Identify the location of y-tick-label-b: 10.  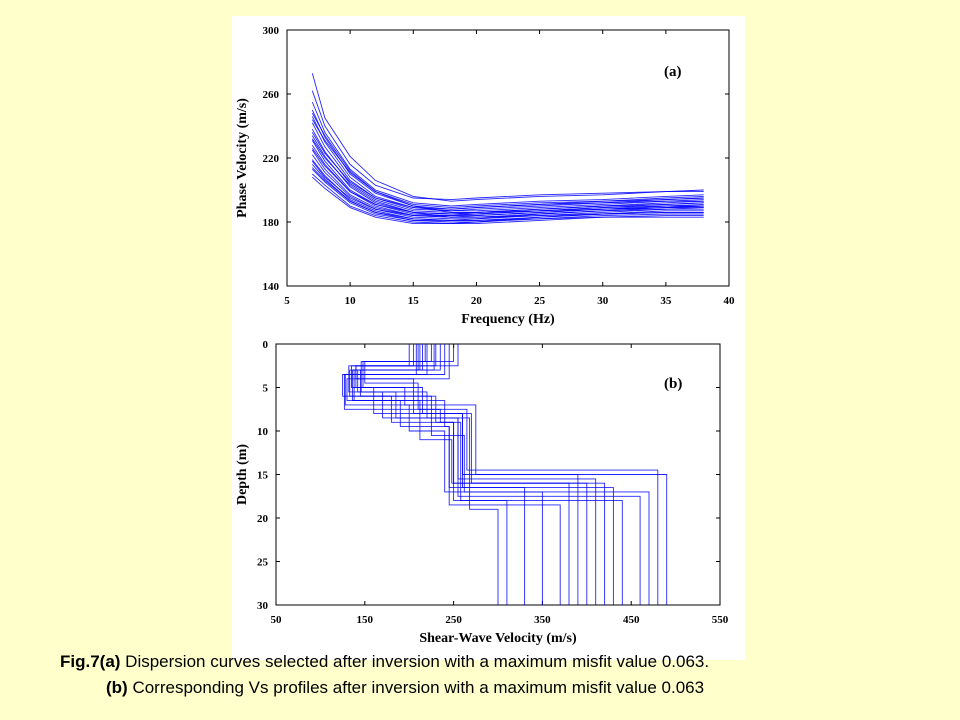
(263, 432).